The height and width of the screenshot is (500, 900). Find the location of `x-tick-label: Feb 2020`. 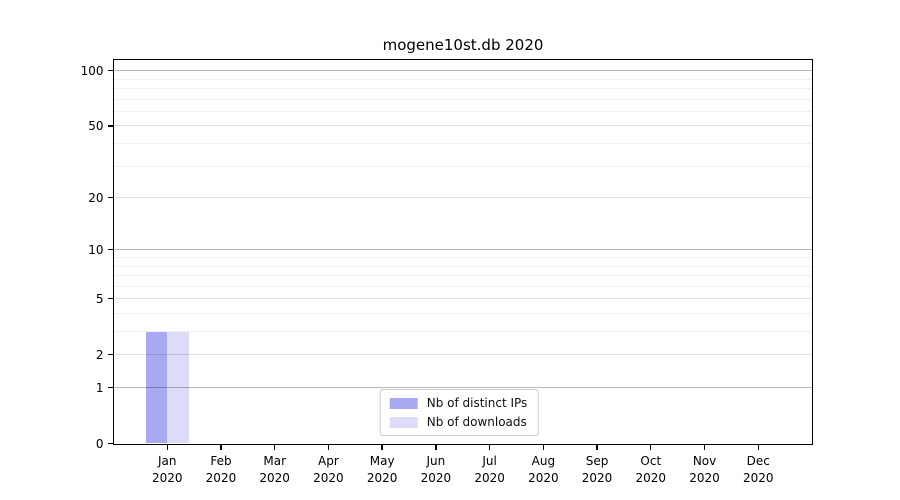

x-tick-label: Feb 2020 is located at coordinates (221, 470).